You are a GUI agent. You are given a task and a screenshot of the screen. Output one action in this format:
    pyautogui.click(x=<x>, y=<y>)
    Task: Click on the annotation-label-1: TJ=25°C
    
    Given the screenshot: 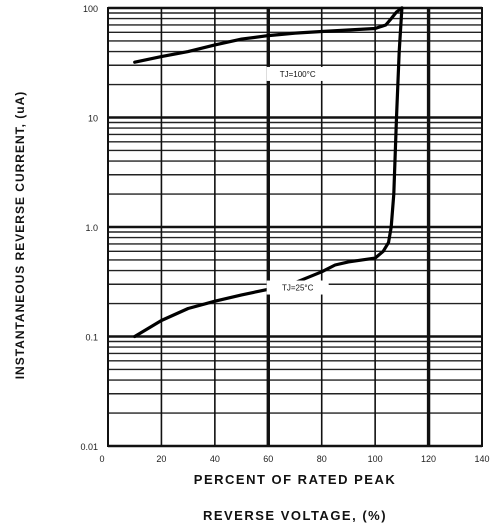 What is the action you would take?
    pyautogui.click(x=298, y=288)
    